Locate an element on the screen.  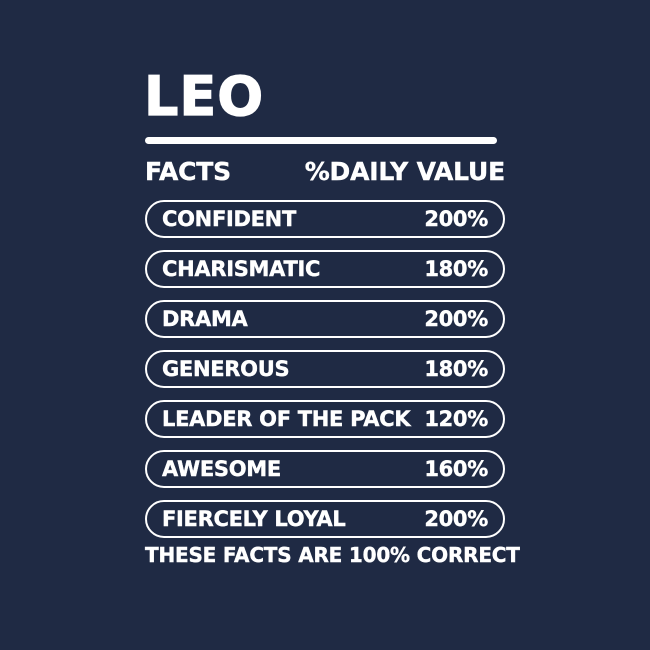
fact-row: GENEROUS 180% is located at coordinates (325, 369).